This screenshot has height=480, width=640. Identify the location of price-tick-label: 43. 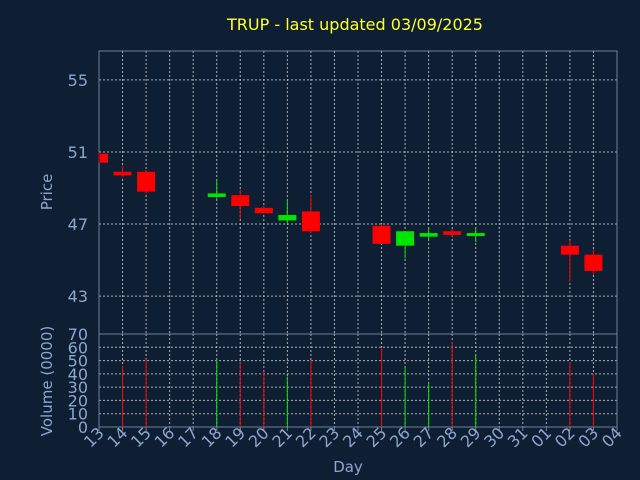
(78, 296).